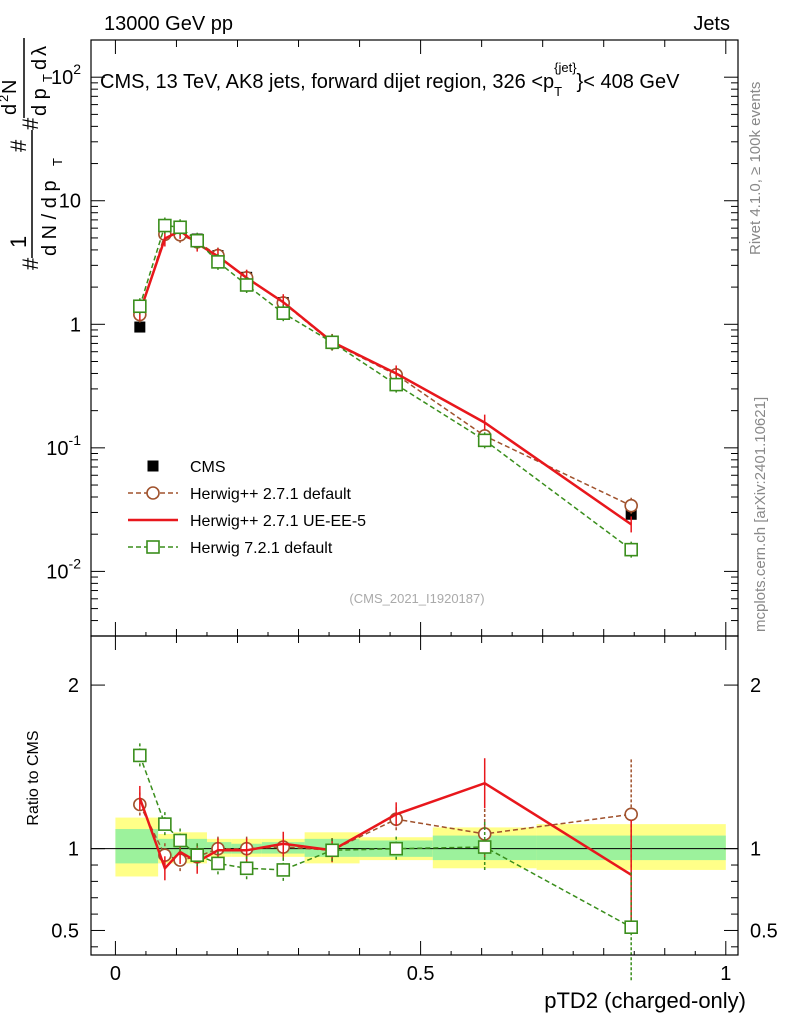 This screenshot has height=1024, width=786. What do you see at coordinates (33, 777) in the screenshot?
I see `ratio-ylabel: Ratio to CMS` at bounding box center [33, 777].